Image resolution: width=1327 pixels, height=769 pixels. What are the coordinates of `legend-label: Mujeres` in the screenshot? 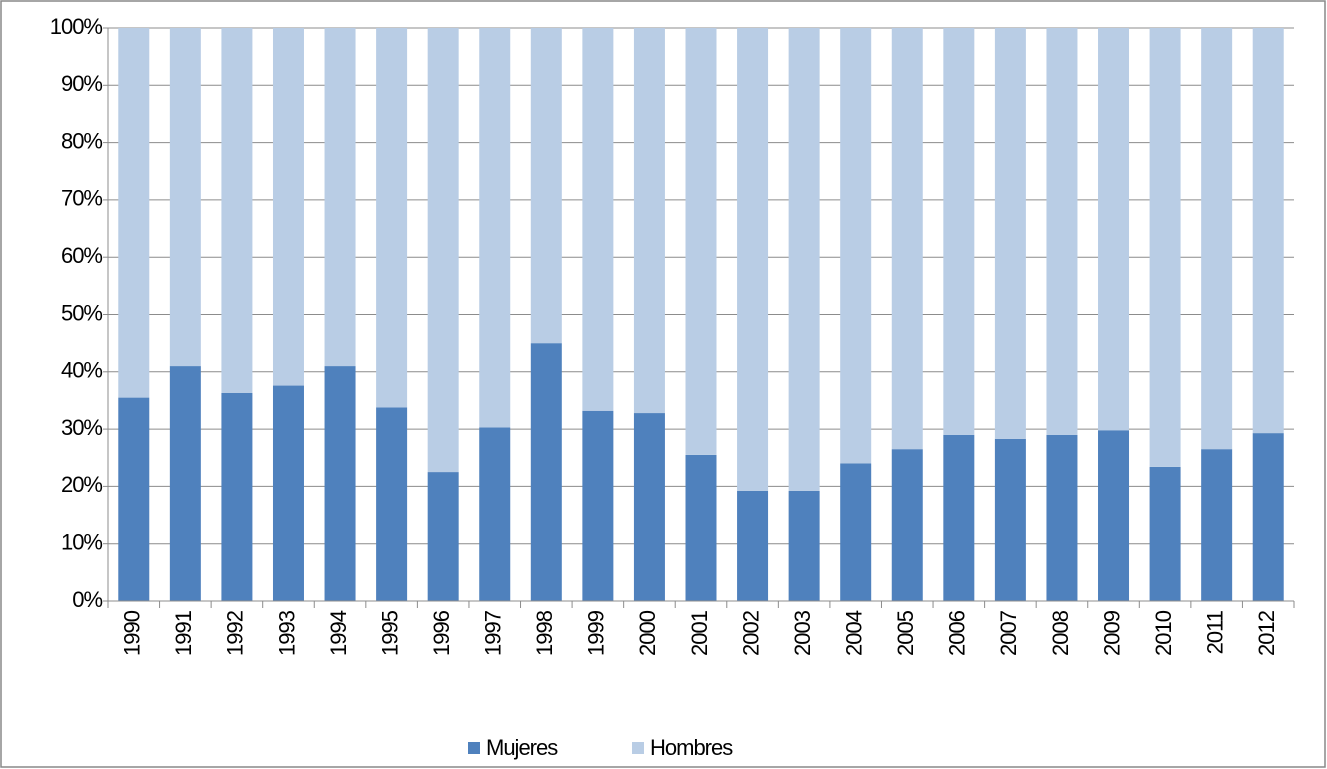 It's located at (522, 747).